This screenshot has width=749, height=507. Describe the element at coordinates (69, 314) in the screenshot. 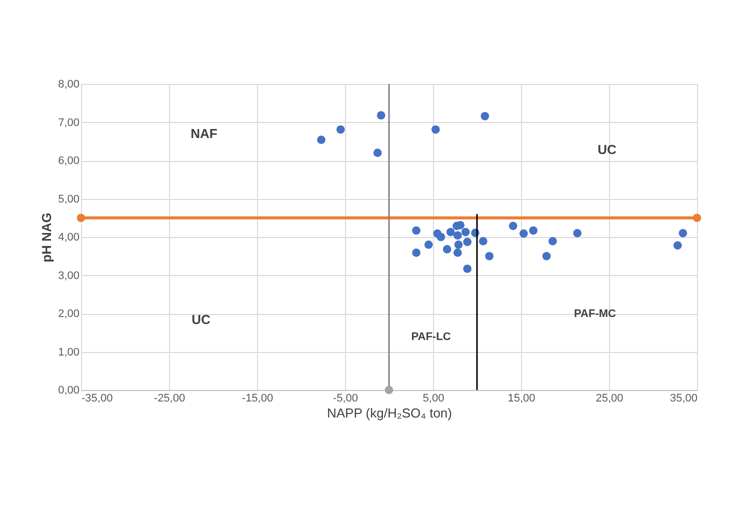

I see `y-tick-label: 2,00` at that location.